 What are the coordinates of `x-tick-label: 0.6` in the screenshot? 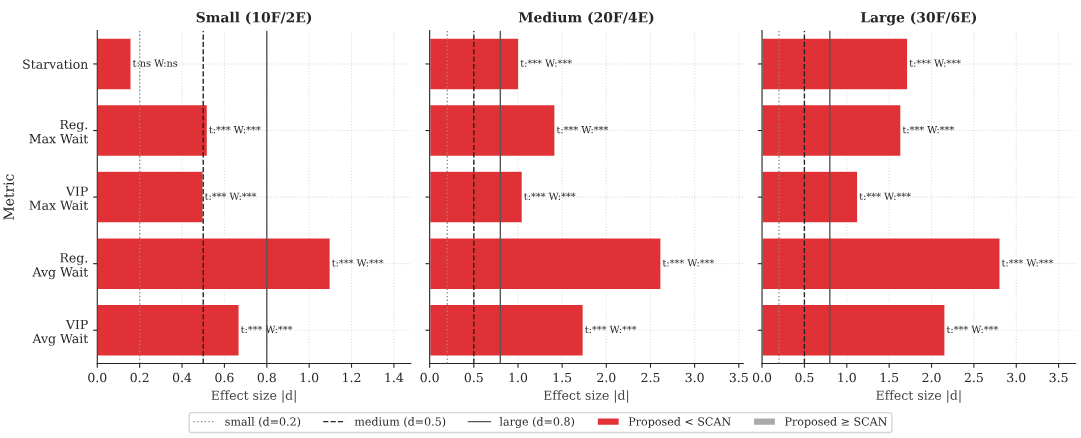 It's located at (224, 377).